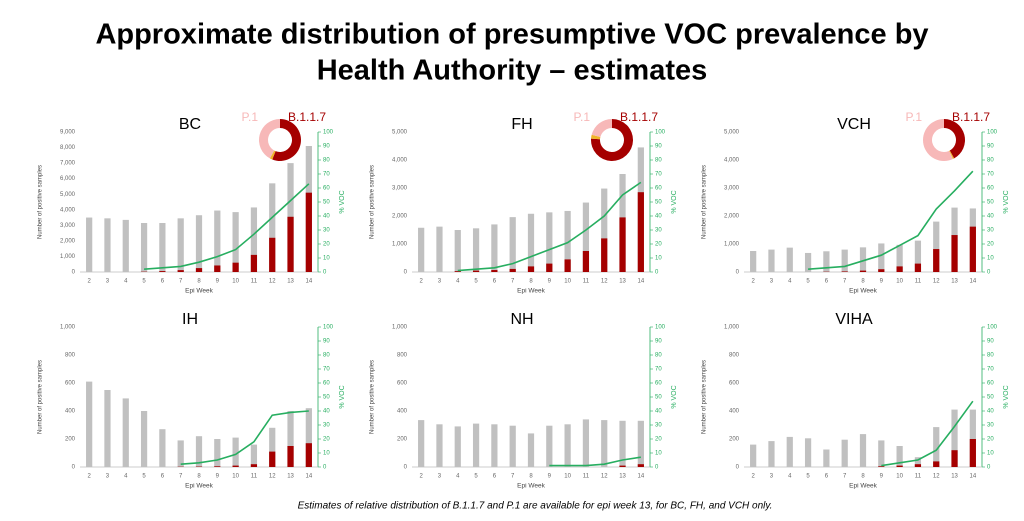 This screenshot has width=1024, height=521. Describe the element at coordinates (68, 179) in the screenshot. I see `y-tick-label: 6,000` at that location.